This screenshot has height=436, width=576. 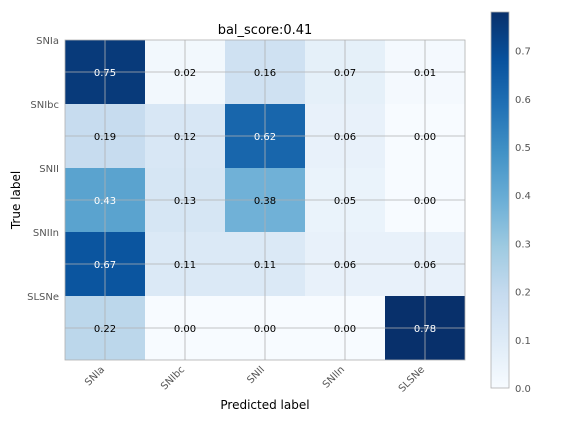 What do you see at coordinates (523, 148) in the screenshot?
I see `colorbar-tick-label: 0.5` at bounding box center [523, 148].